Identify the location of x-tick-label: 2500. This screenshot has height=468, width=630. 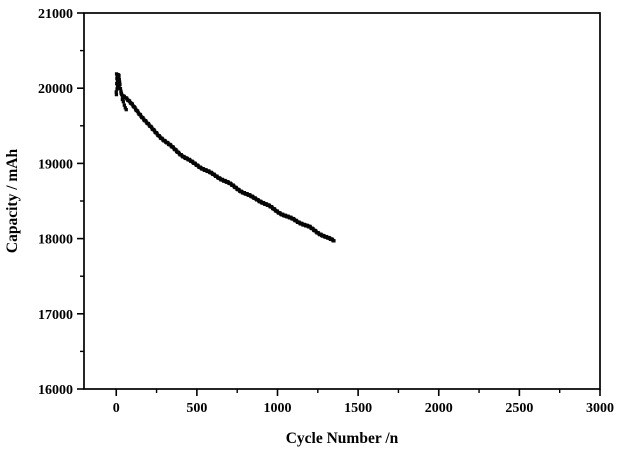
(519, 408).